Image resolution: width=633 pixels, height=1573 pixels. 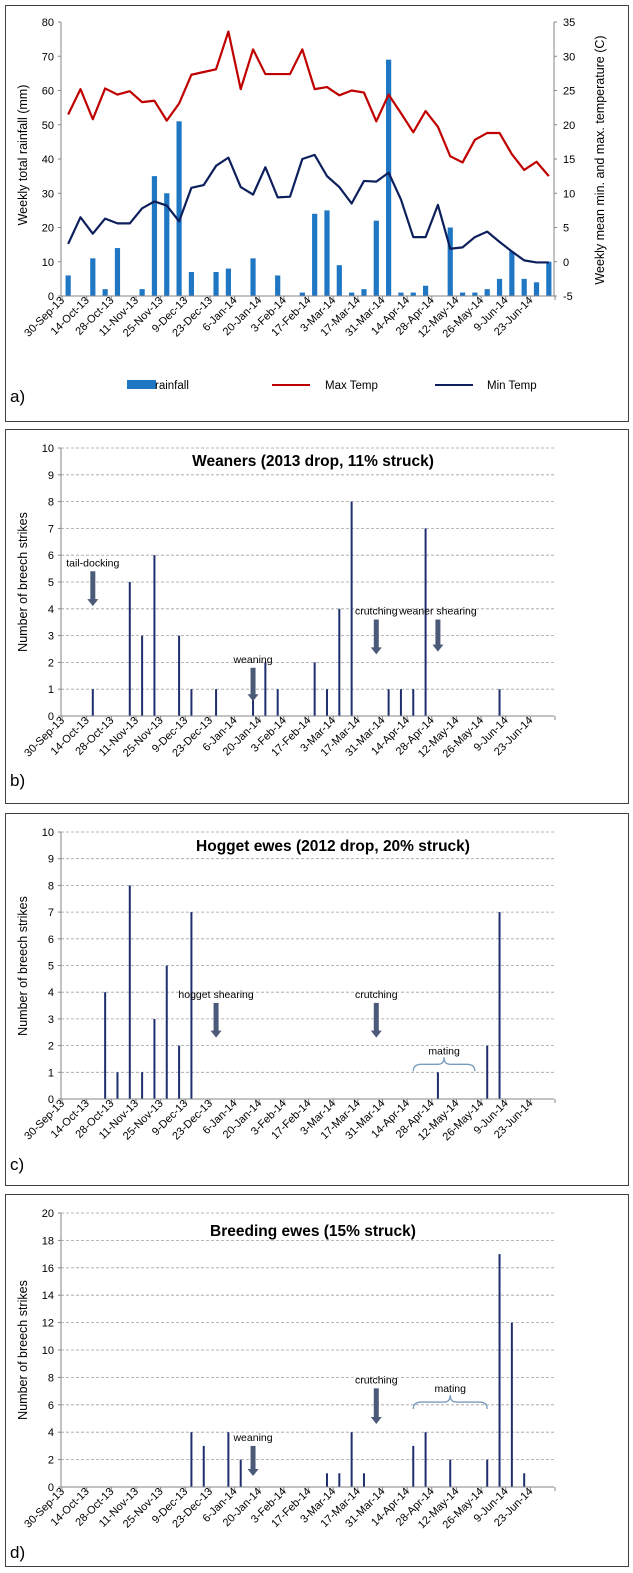 What do you see at coordinates (51, 1047) in the screenshot?
I see `y-tick-label-c-2: 2` at bounding box center [51, 1047].